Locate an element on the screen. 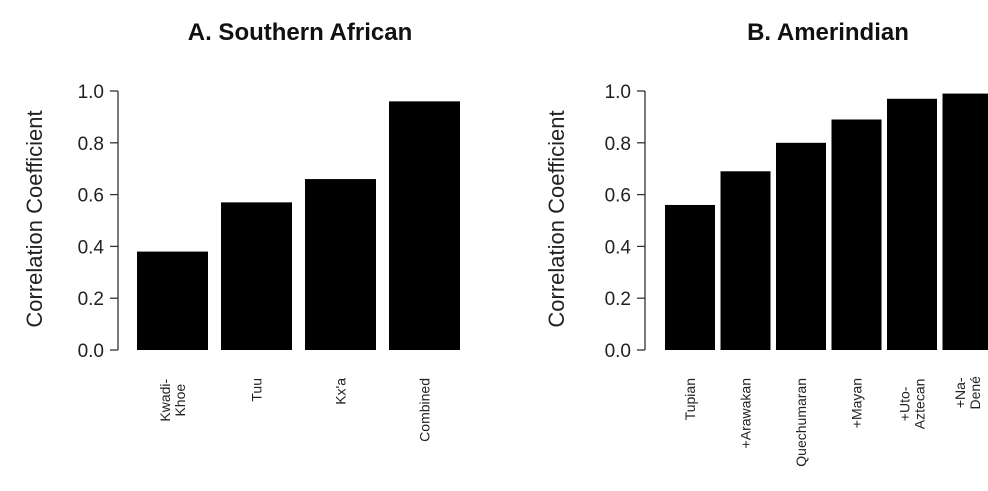 The image size is (988, 491). chart-title: B. Amerindian is located at coordinates (828, 32).